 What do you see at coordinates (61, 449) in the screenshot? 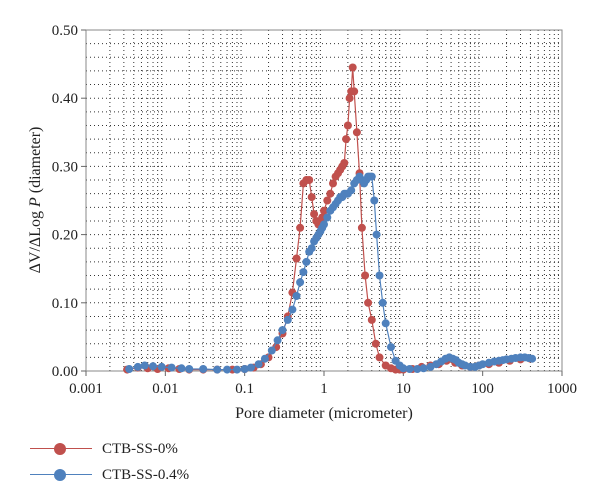
I see `legend-swatch-red` at bounding box center [61, 449].